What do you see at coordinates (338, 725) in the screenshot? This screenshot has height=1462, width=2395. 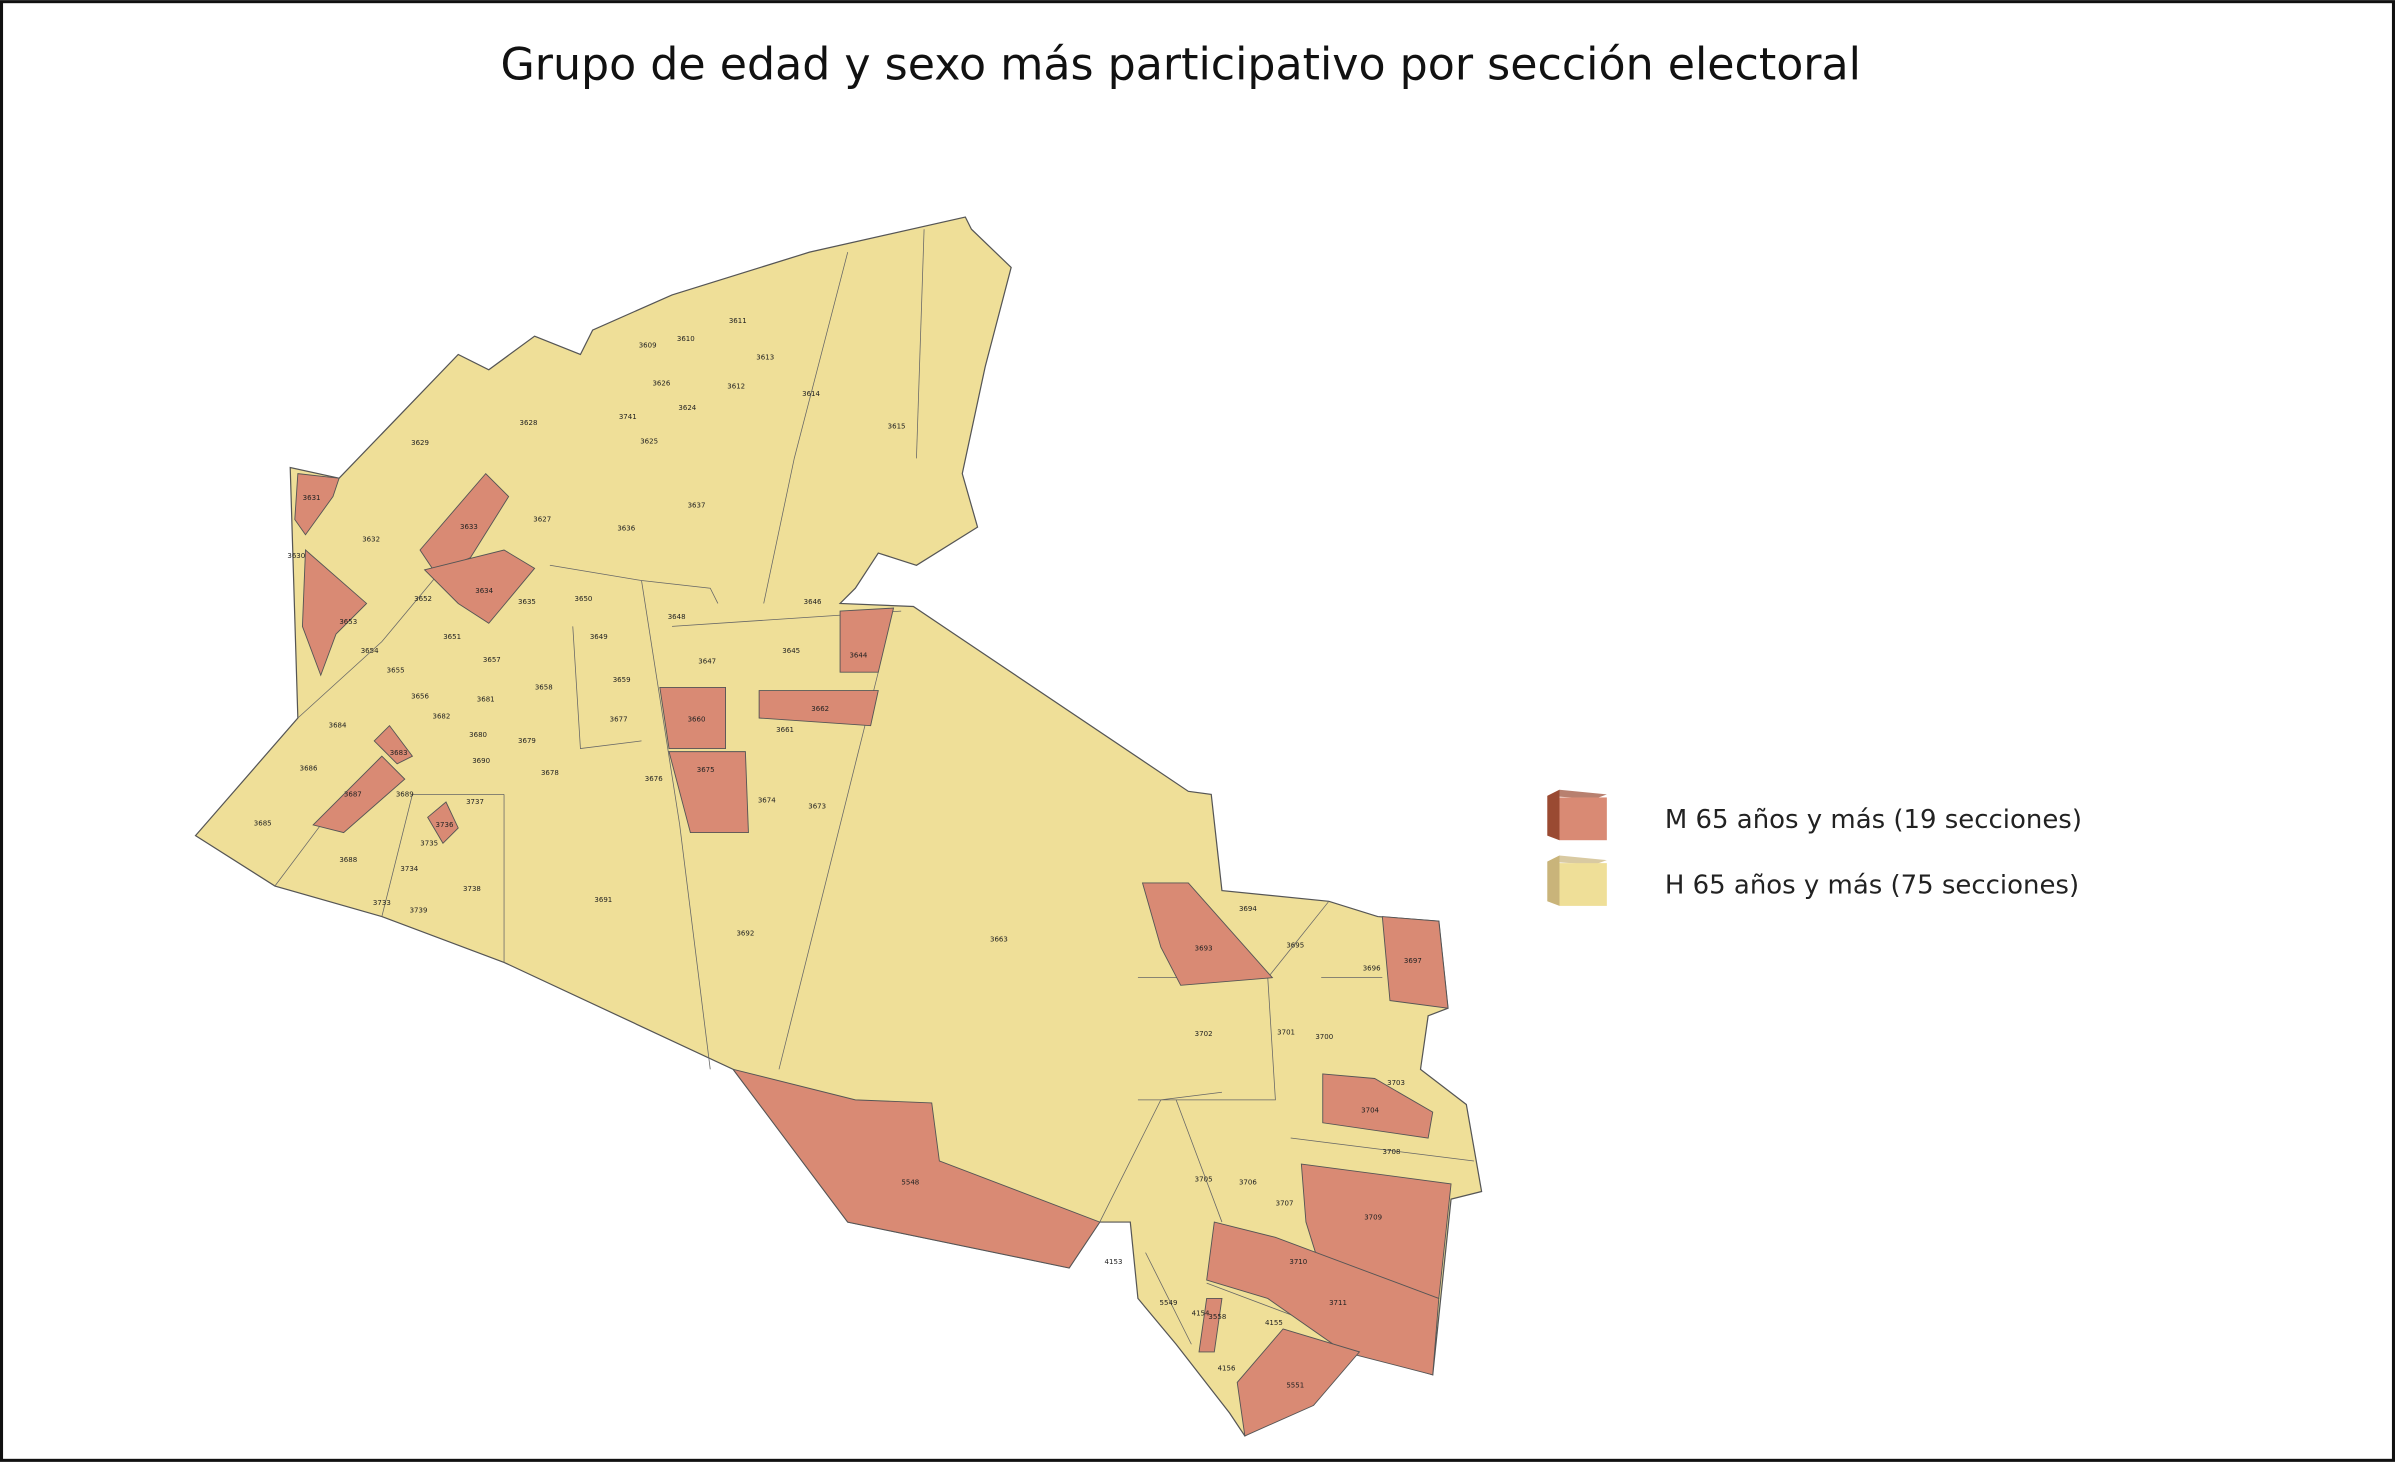 I see `section-label: 3684` at bounding box center [338, 725].